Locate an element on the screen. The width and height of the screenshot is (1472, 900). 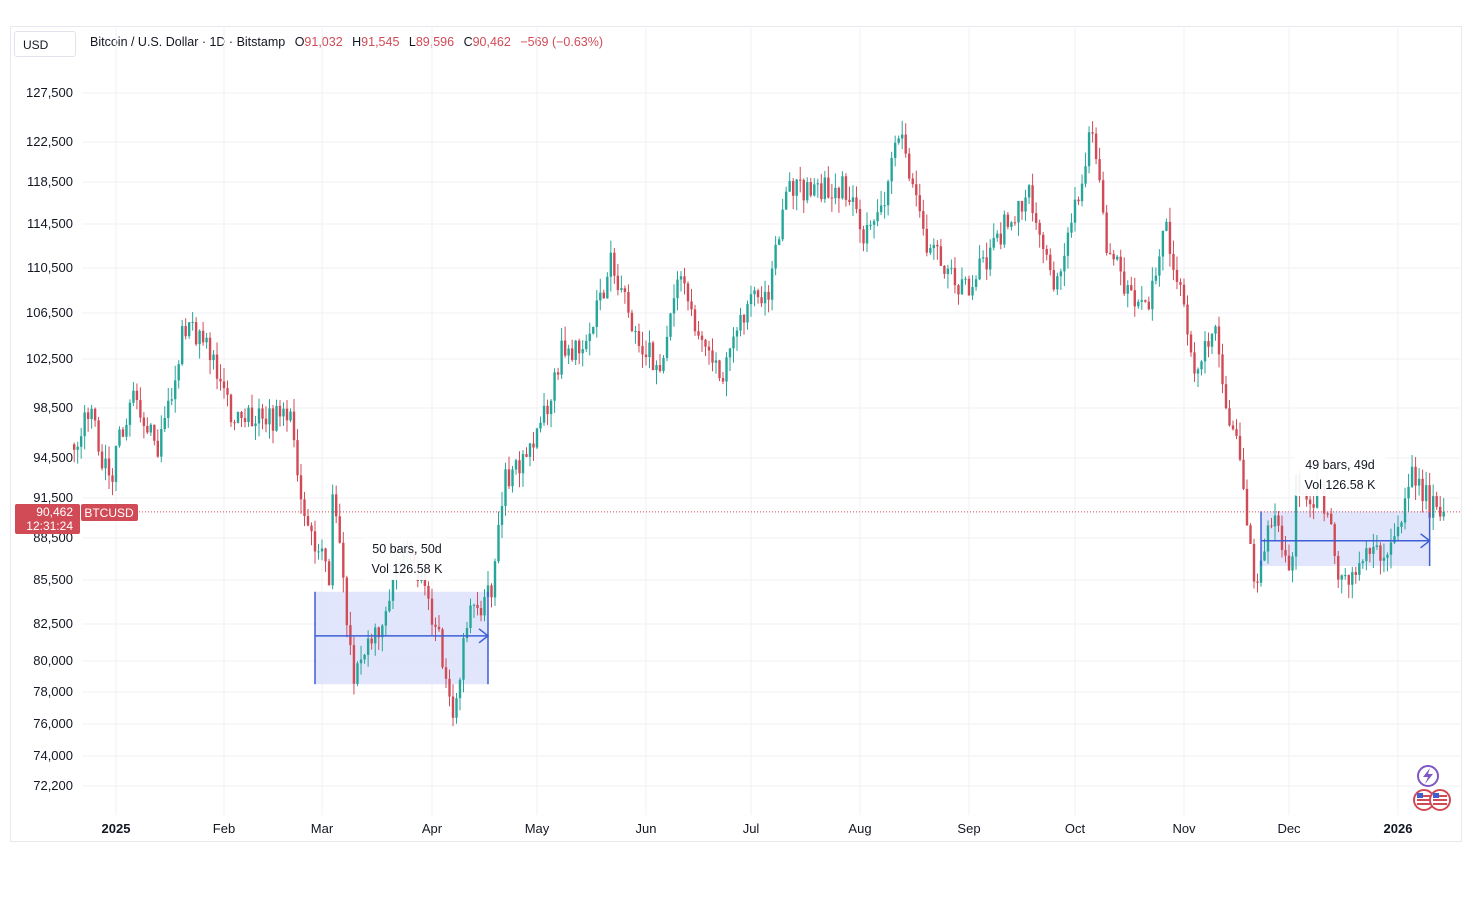
price-tick-label: 102,500 is located at coordinates (49, 358).